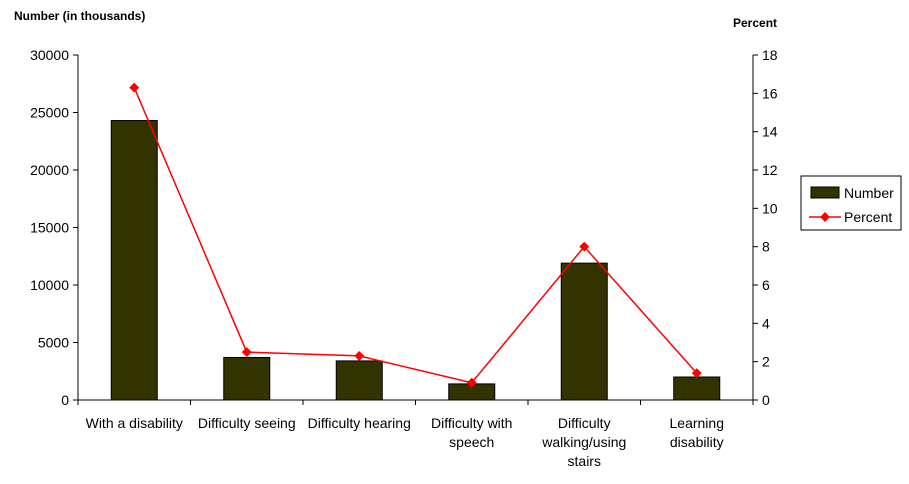  I want to click on category-label: stairs, so click(584, 461).